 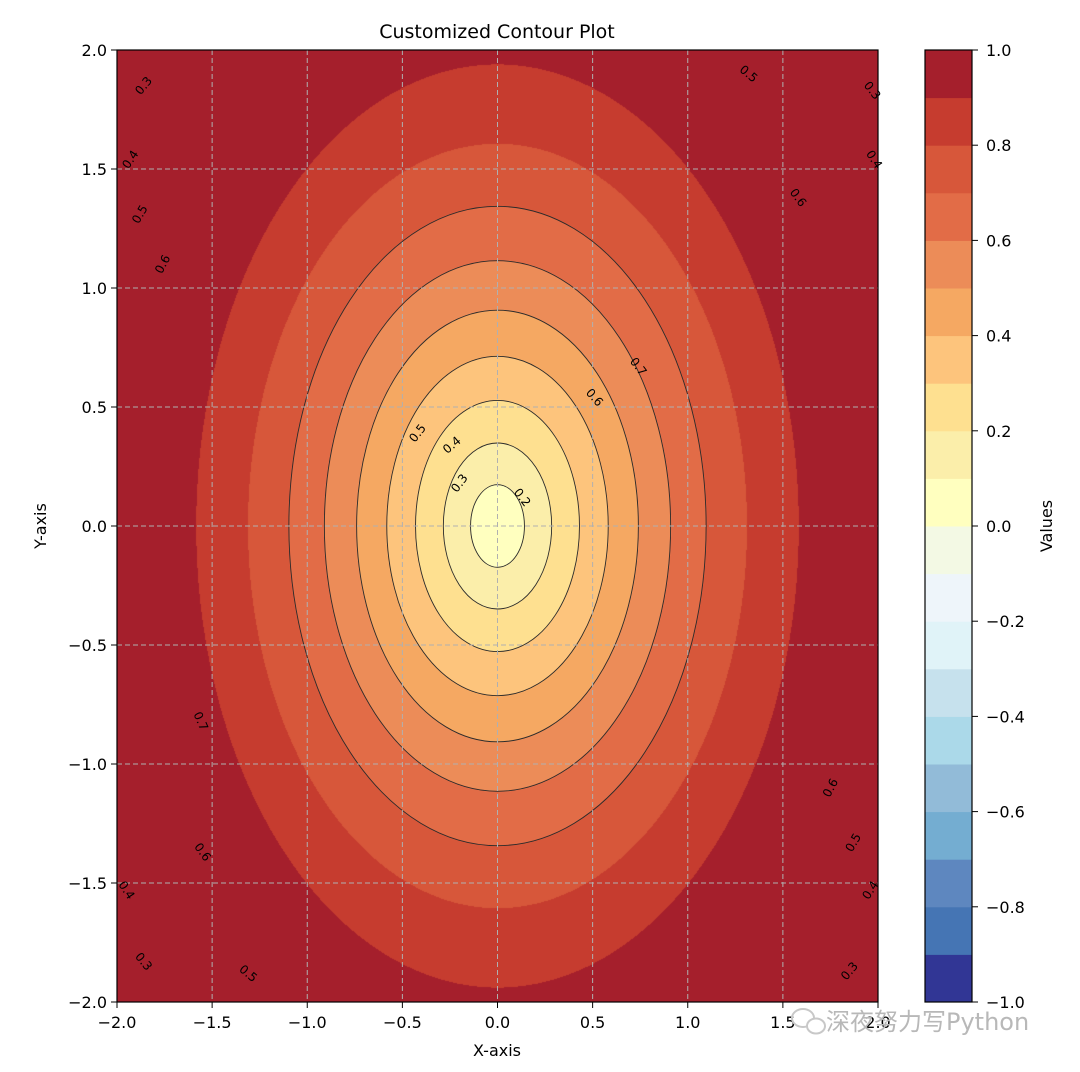 What do you see at coordinates (808, 1021) in the screenshot?
I see `wechat-icon` at bounding box center [808, 1021].